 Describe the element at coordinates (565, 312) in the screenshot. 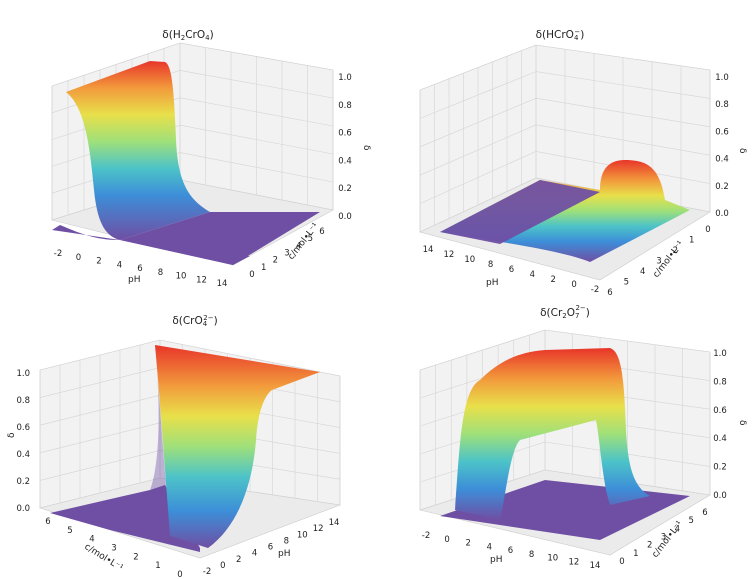

I see `panel-title: δ(Cr2O72−)` at that location.